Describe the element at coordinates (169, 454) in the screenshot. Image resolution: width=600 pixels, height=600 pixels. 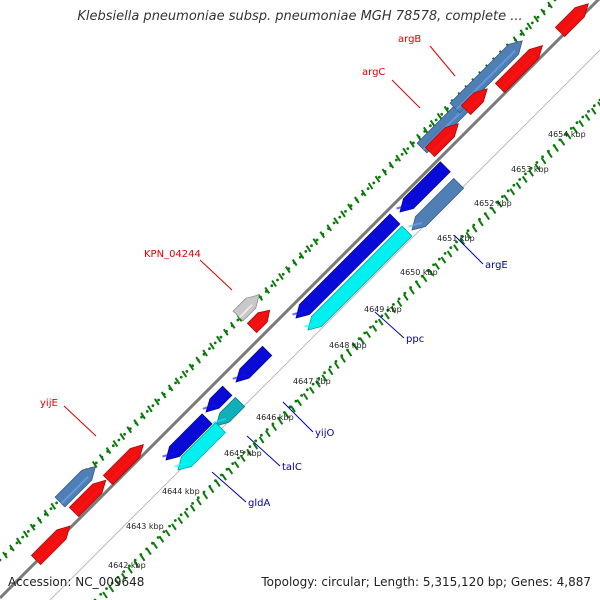
I see `gene-gldA-blue-shine` at that location.